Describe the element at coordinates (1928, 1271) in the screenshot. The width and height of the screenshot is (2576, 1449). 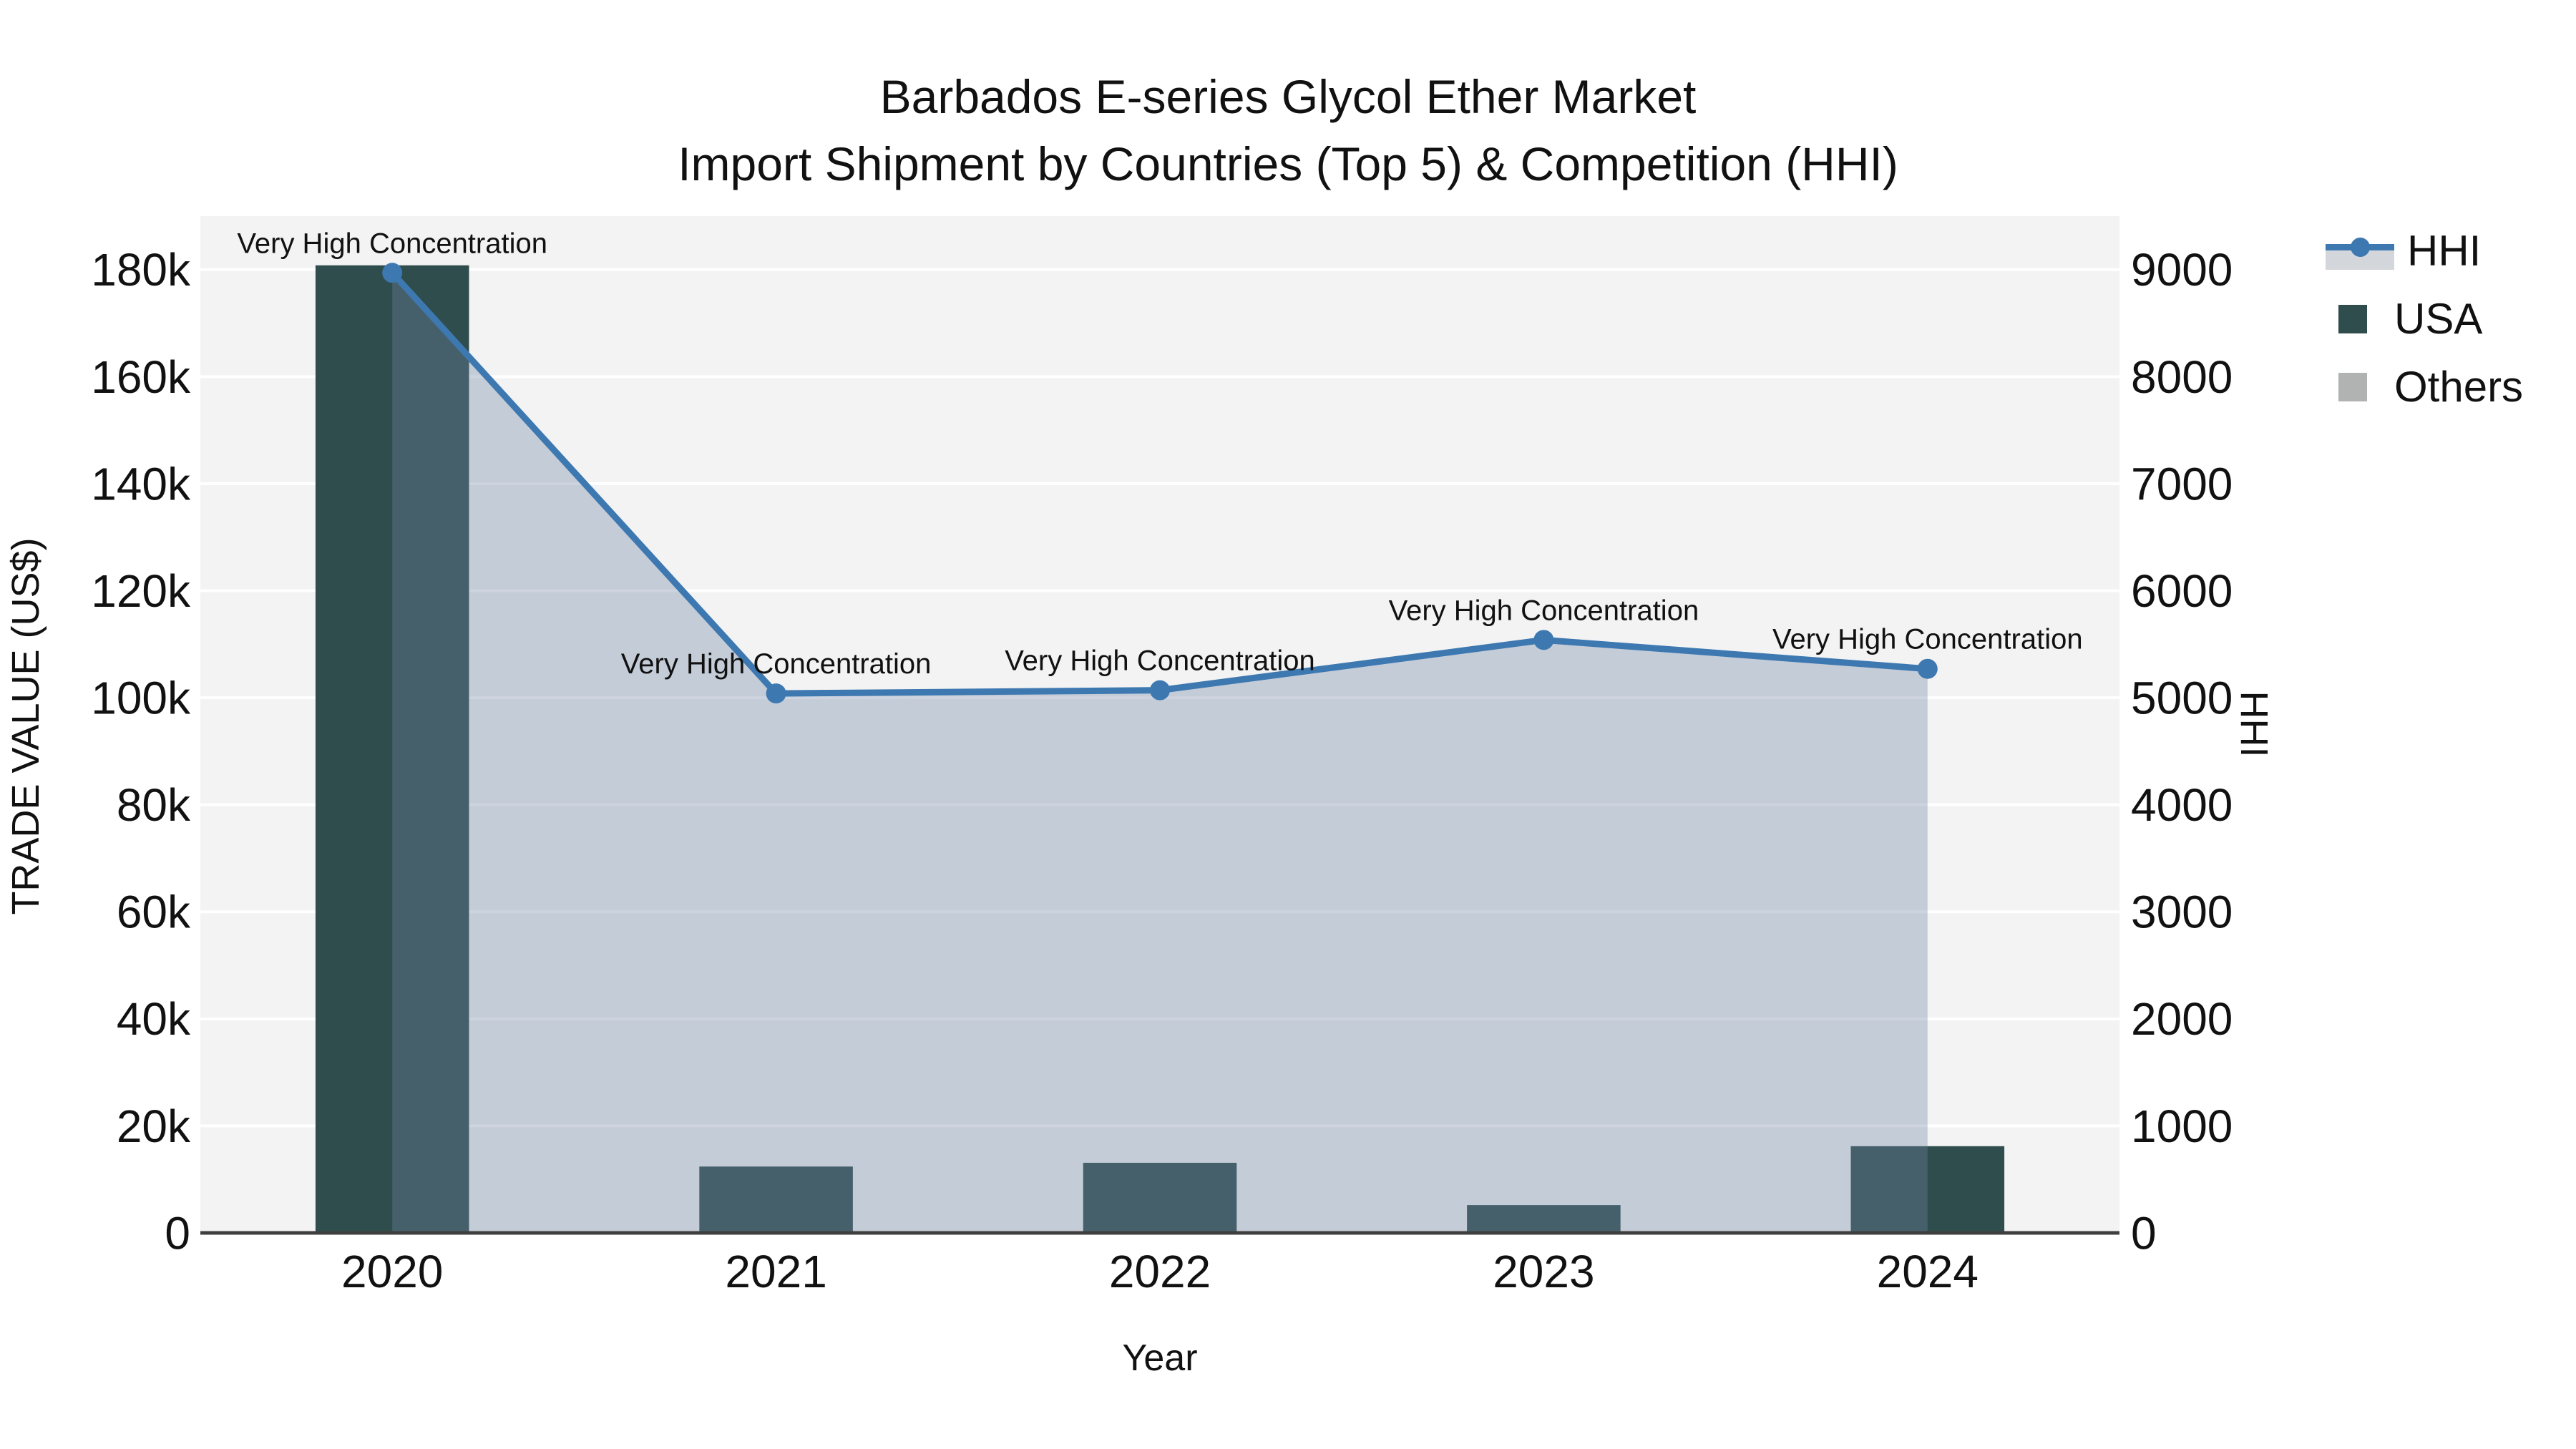
I see `x-tick-2024: 2024` at that location.